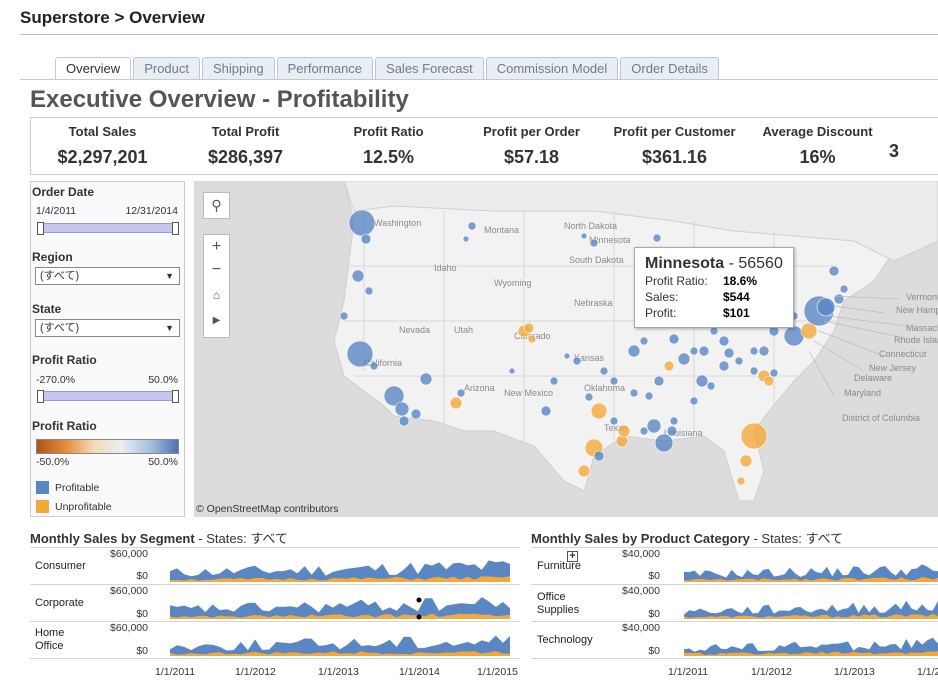 The height and width of the screenshot is (682, 938). I want to click on state-dropdown: (すべて) ▼, so click(107, 328).